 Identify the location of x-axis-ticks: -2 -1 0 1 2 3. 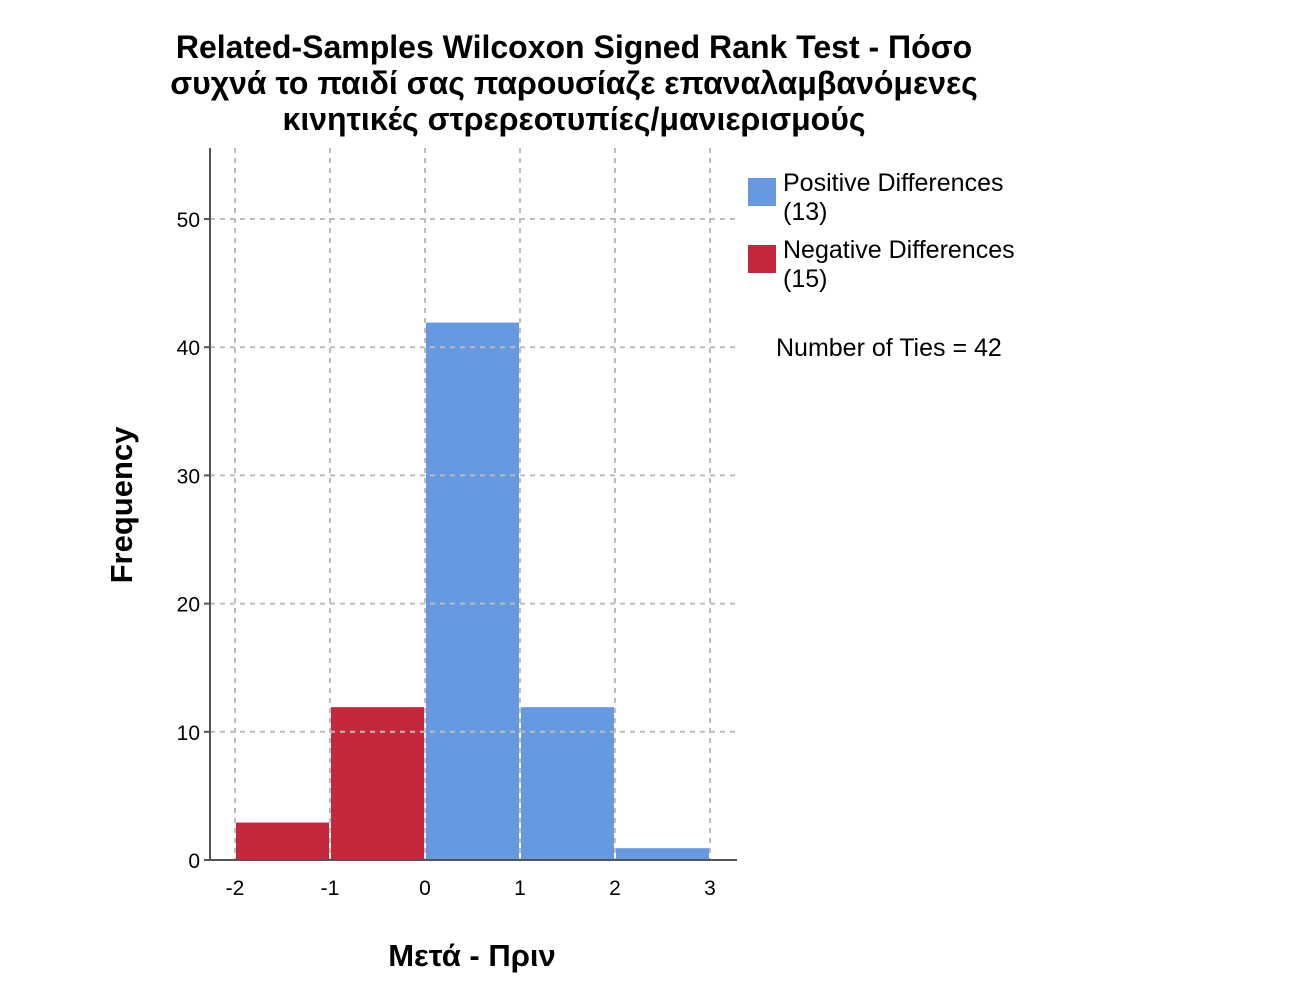
(471, 888).